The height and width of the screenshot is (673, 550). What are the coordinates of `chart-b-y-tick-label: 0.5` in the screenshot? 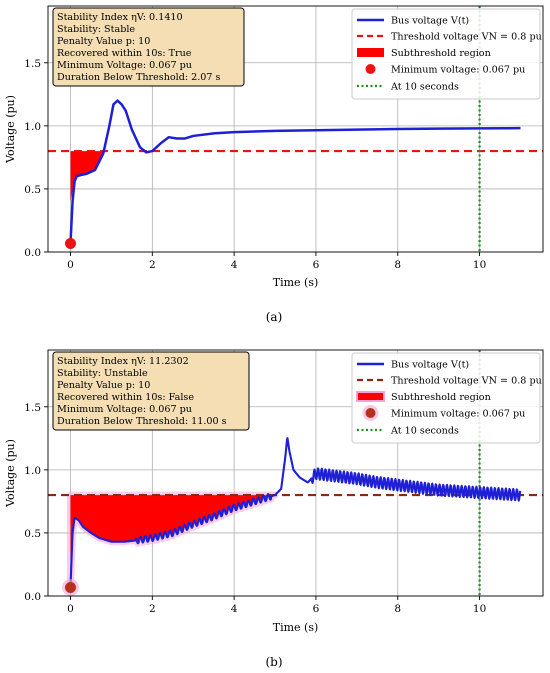 It's located at (32, 534).